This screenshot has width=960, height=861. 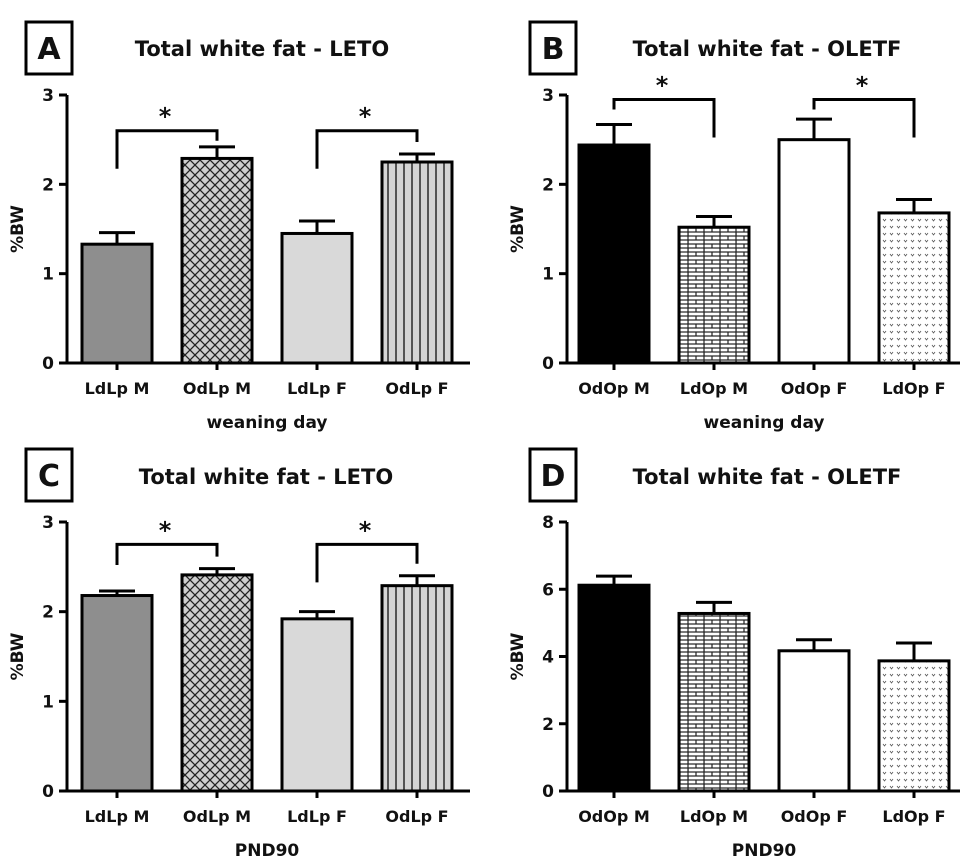 I want to click on panel-label: C, so click(x=49, y=476).